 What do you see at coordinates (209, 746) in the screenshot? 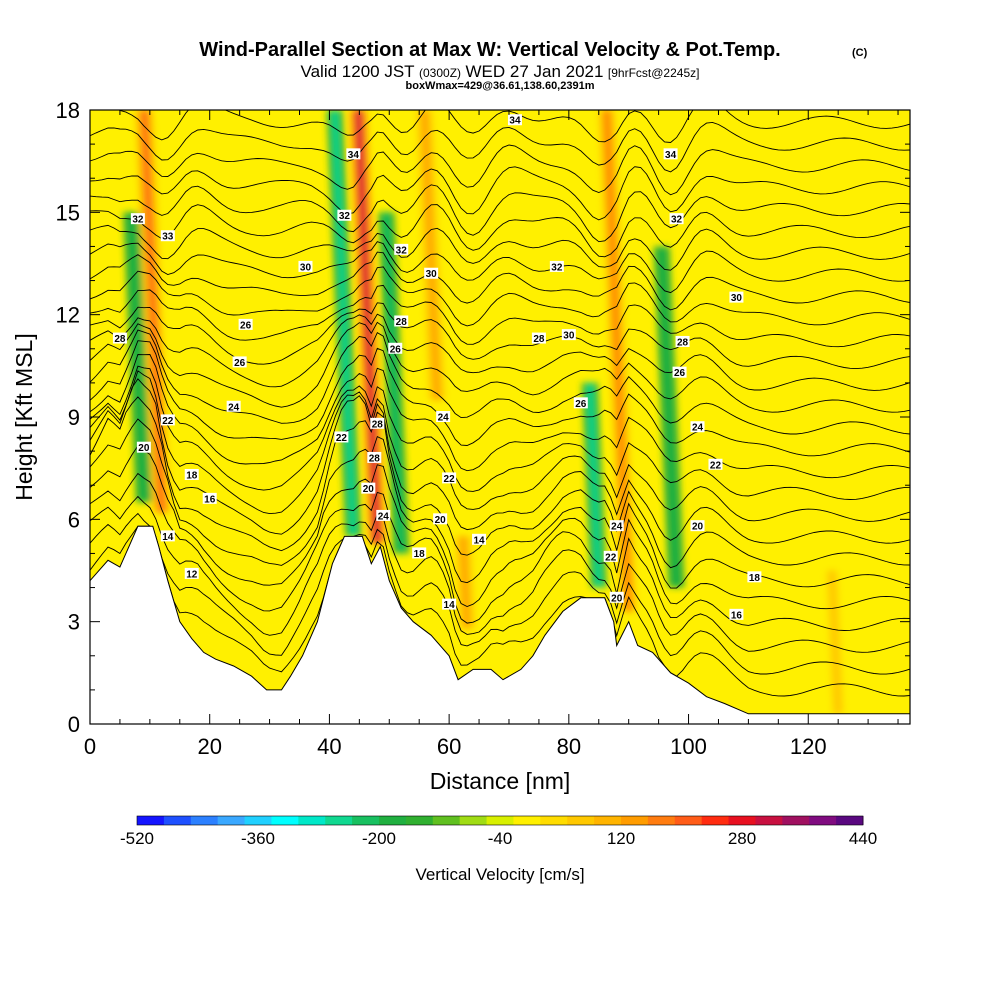
I see `x-tick-label: 20` at bounding box center [209, 746].